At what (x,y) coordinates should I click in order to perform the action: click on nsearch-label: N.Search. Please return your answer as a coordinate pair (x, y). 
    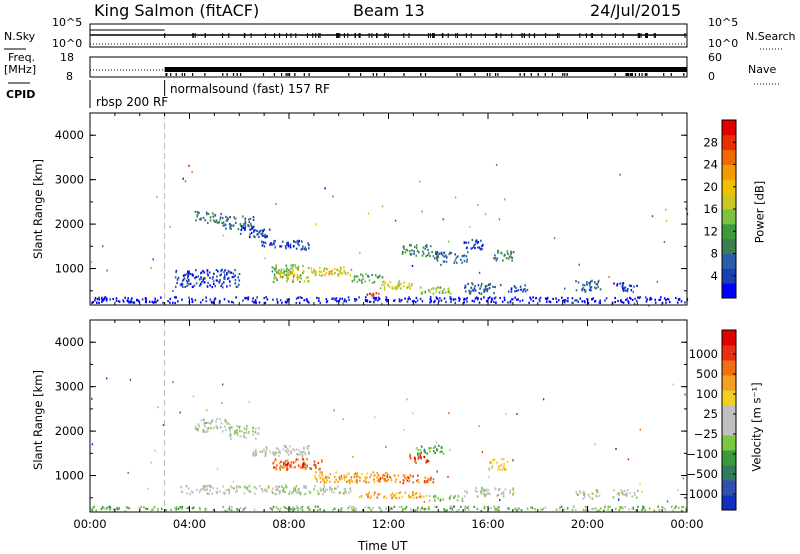
    Looking at the image, I should click on (771, 36).